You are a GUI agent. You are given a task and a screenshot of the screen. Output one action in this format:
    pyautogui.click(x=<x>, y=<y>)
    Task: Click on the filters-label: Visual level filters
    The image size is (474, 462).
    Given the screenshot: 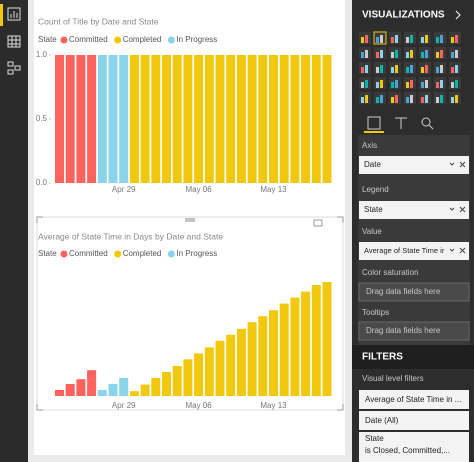 What is the action you would take?
    pyautogui.click(x=393, y=378)
    